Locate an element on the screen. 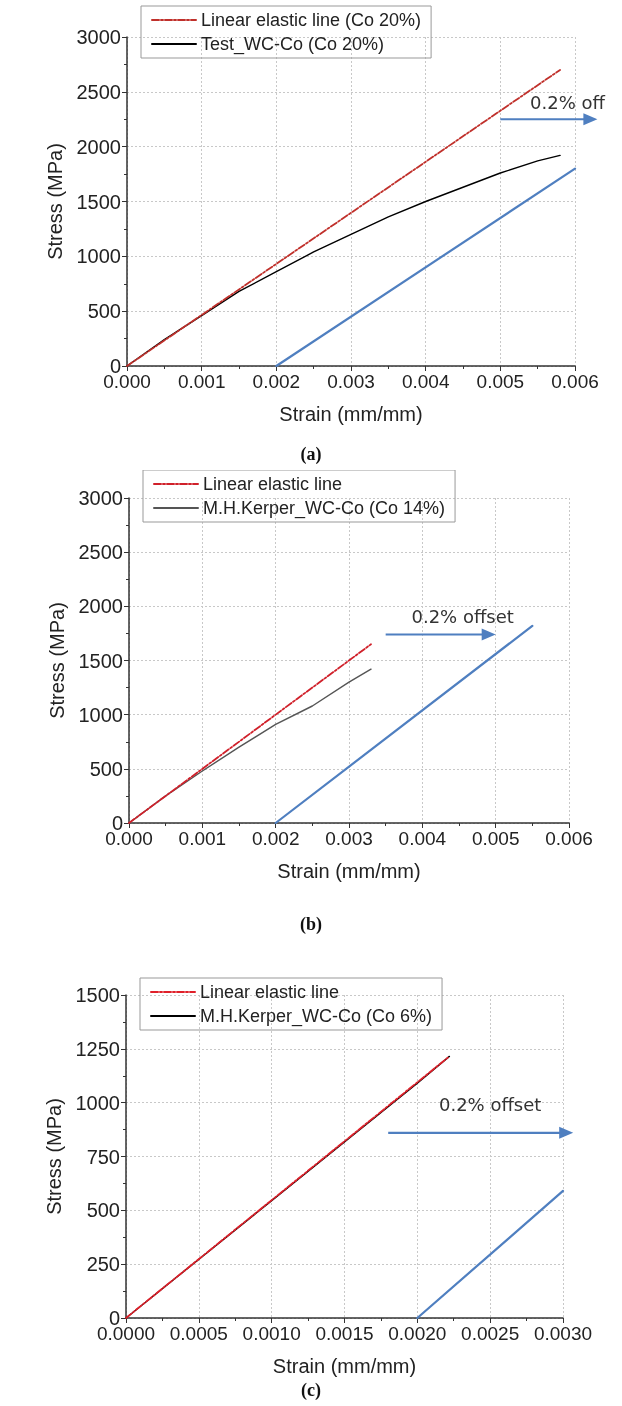 This screenshot has height=1406, width=622. x-tick-label: 0.0020 is located at coordinates (417, 1333).